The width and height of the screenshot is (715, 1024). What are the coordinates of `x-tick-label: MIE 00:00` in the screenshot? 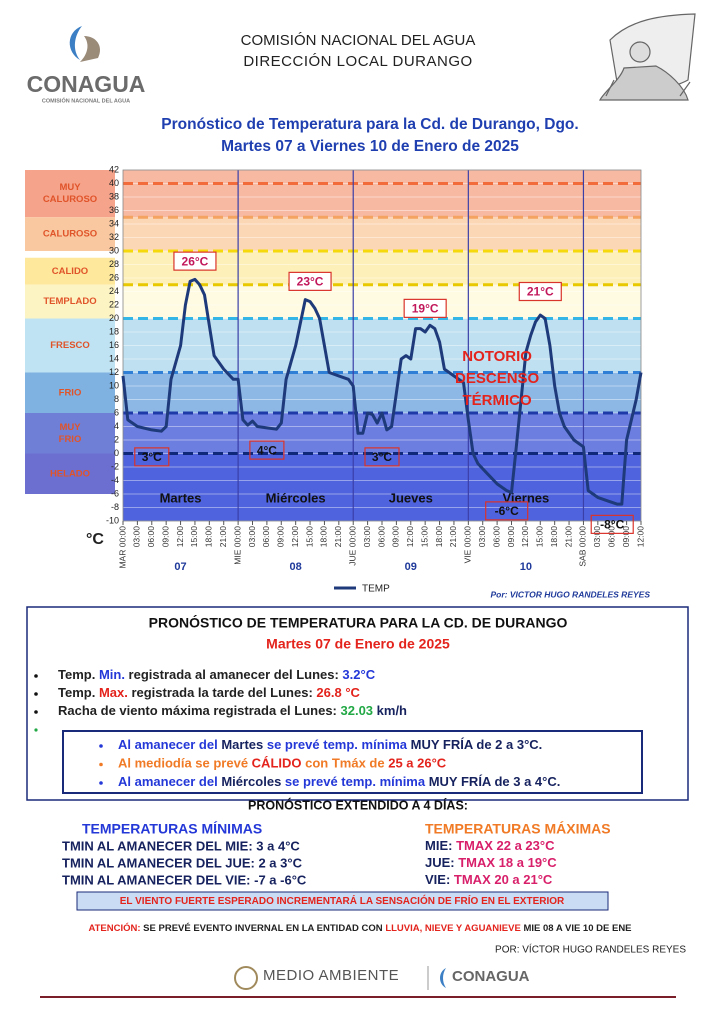 It's located at (237, 545).